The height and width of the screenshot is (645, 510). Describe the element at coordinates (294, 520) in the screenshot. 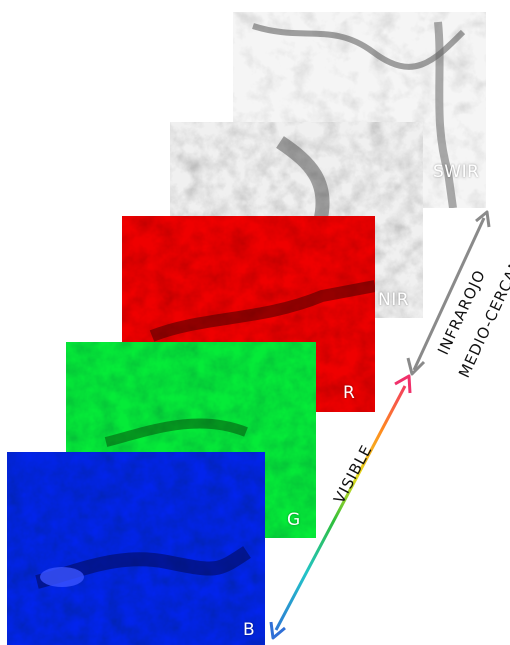

I see `band-label-g: G` at that location.